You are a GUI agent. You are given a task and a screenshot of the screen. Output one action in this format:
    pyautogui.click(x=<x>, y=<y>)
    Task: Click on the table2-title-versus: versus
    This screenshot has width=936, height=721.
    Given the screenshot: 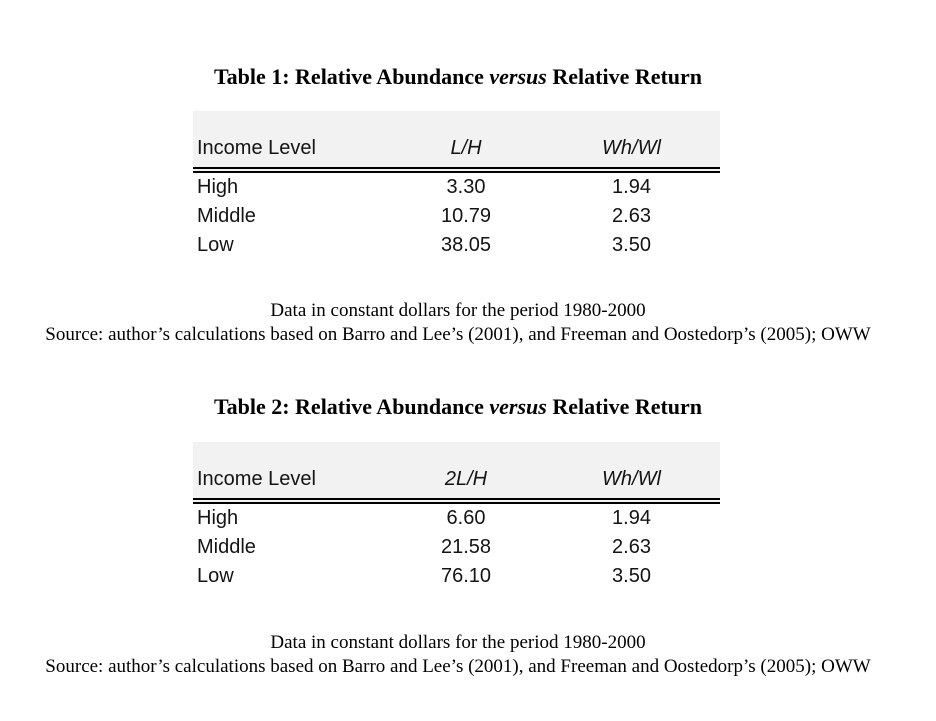 What is the action you would take?
    pyautogui.click(x=518, y=406)
    